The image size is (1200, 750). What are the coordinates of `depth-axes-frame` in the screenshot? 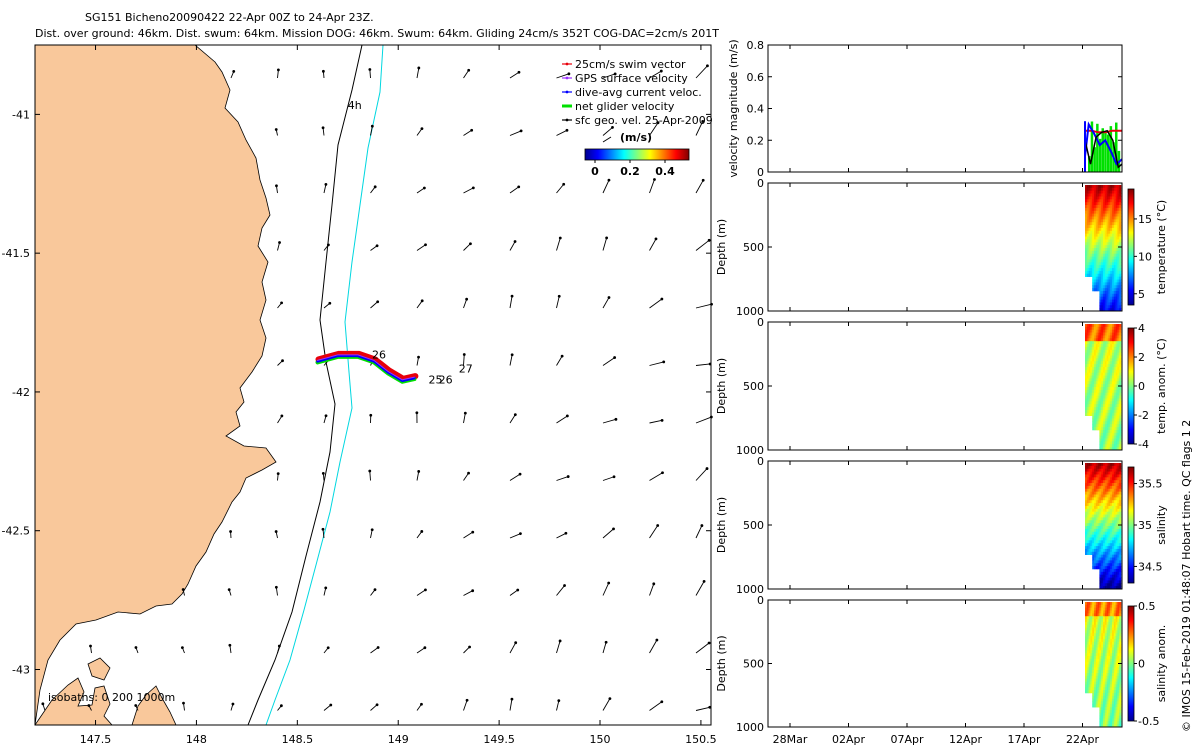 It's located at (945, 247).